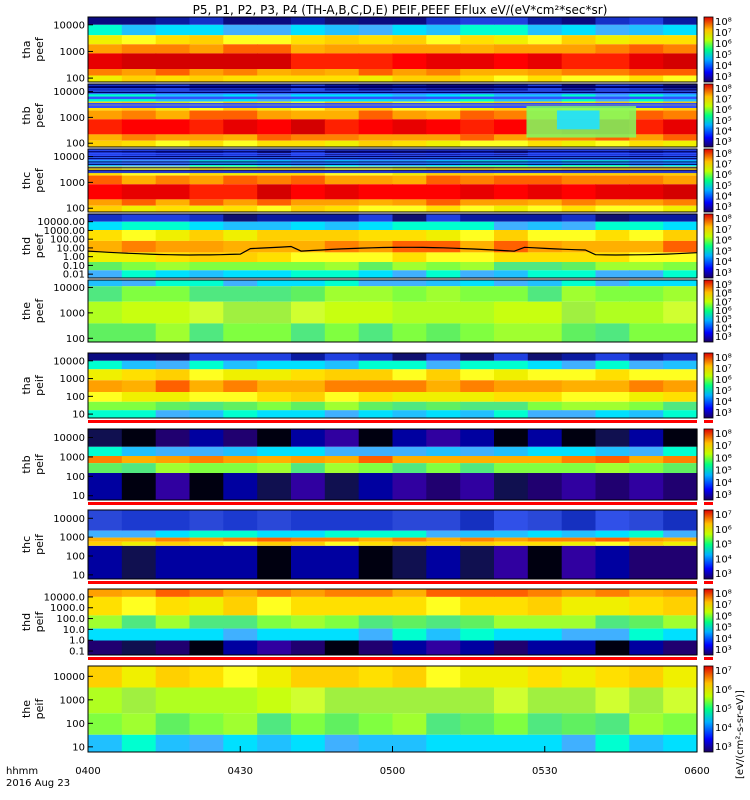 The image size is (750, 800). Describe the element at coordinates (26, 544) in the screenshot. I see `panel-ylabel: thc` at that location.